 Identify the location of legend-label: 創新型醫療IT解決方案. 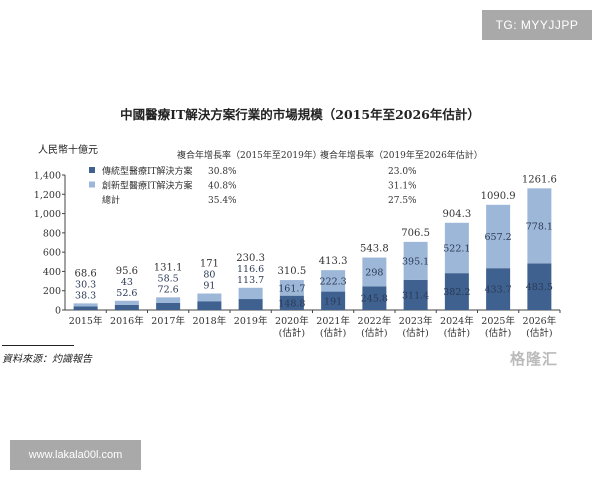
(147, 186).